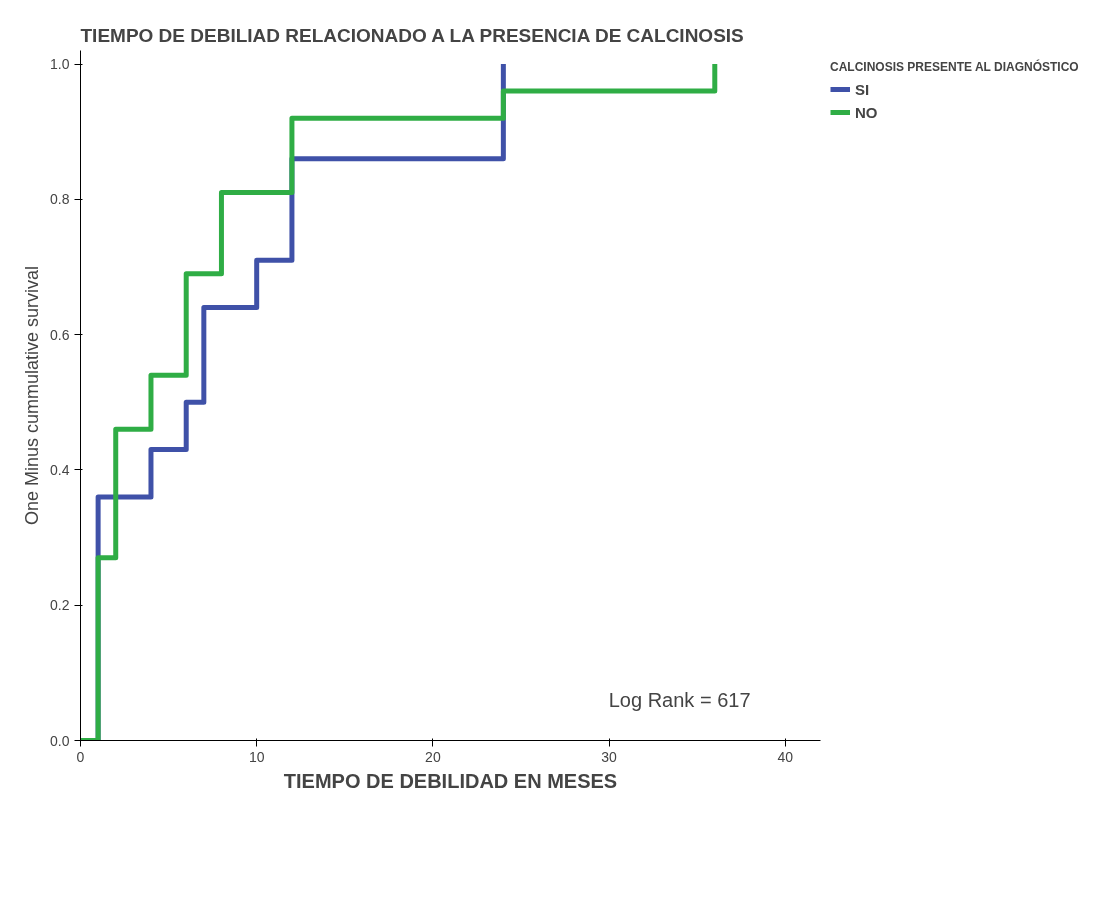  What do you see at coordinates (450, 780) in the screenshot?
I see `x-axis-title: TIEMPO DE DEBILIDAD EN MESES` at bounding box center [450, 780].